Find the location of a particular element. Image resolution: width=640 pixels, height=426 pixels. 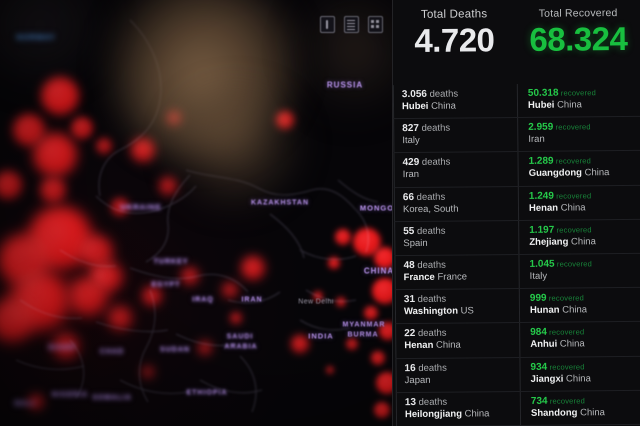

recovered-list-item: 934 recovered Jiangxi China is located at coordinates (579, 374).